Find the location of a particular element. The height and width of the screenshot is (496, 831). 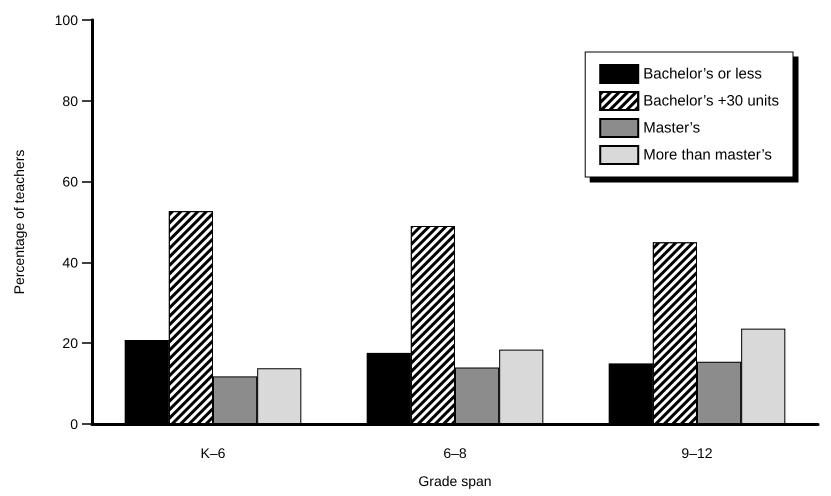

legend-label: More than master’s is located at coordinates (707, 155).